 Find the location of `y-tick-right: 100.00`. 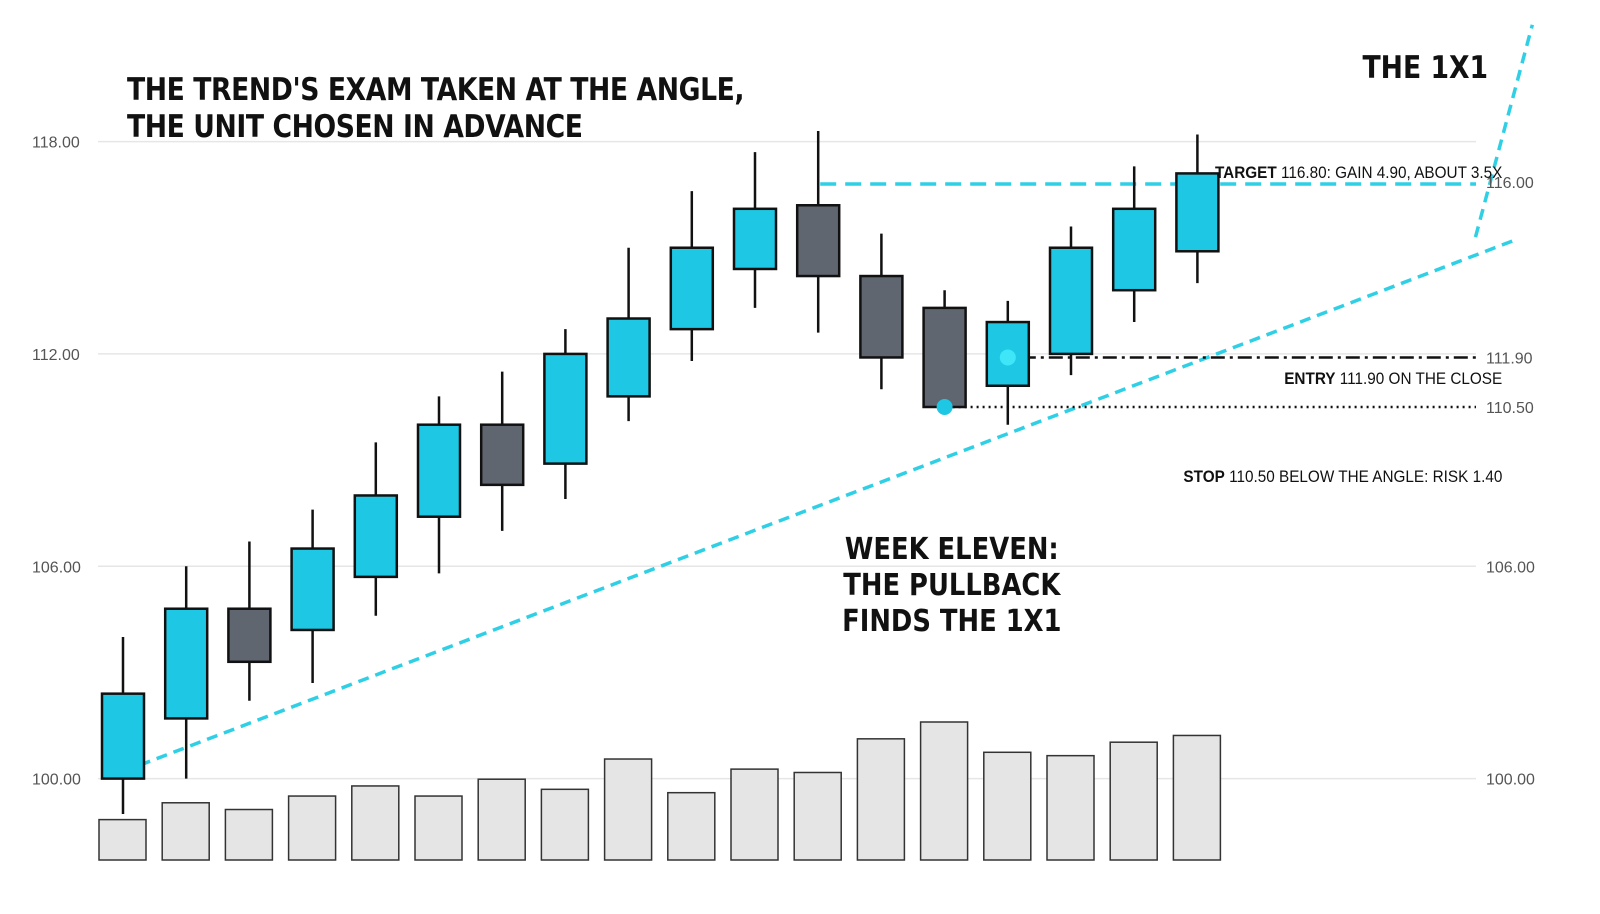

y-tick-right: 100.00 is located at coordinates (1510, 780).